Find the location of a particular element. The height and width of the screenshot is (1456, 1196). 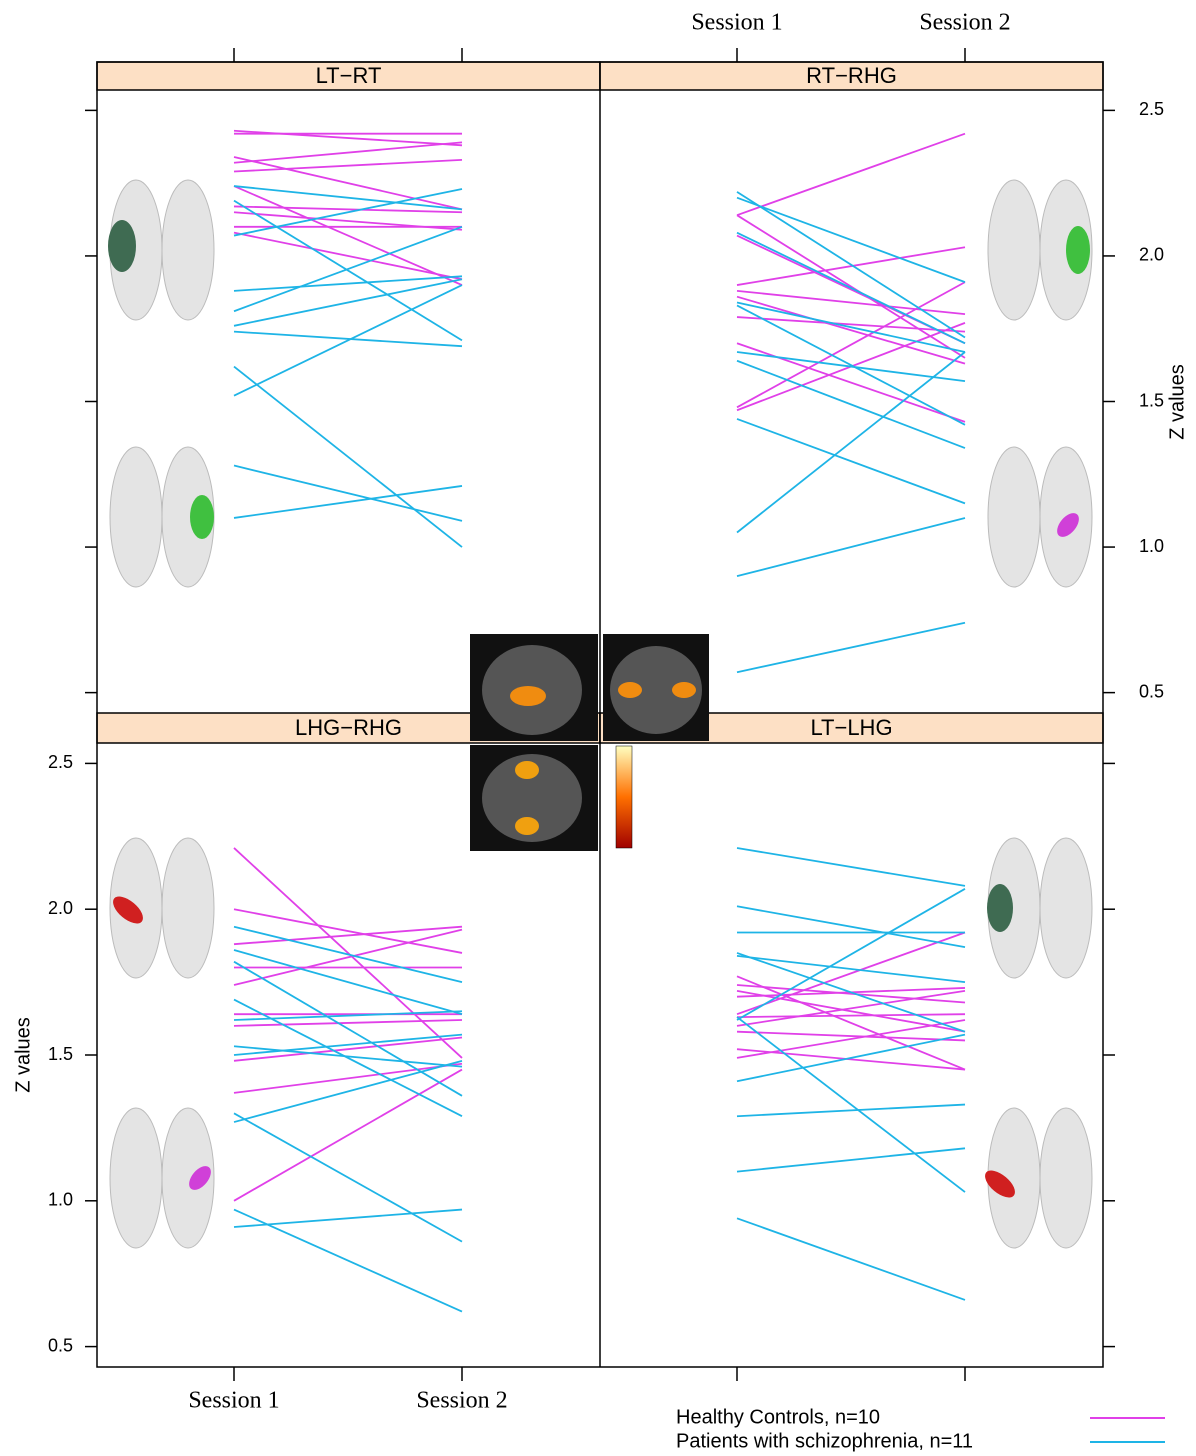

panel-title: LHG−RHG is located at coordinates (348, 727).